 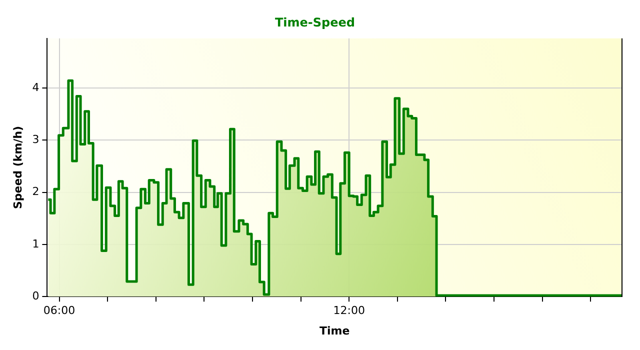 What do you see at coordinates (36, 87) in the screenshot?
I see `y-tick-label: 4` at bounding box center [36, 87].